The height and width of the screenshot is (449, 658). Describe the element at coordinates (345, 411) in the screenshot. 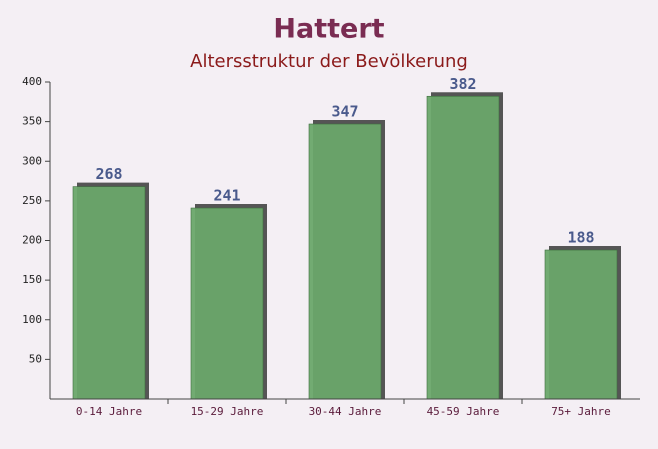

I see `x-tick-label: 30-44 Jahre` at that location.